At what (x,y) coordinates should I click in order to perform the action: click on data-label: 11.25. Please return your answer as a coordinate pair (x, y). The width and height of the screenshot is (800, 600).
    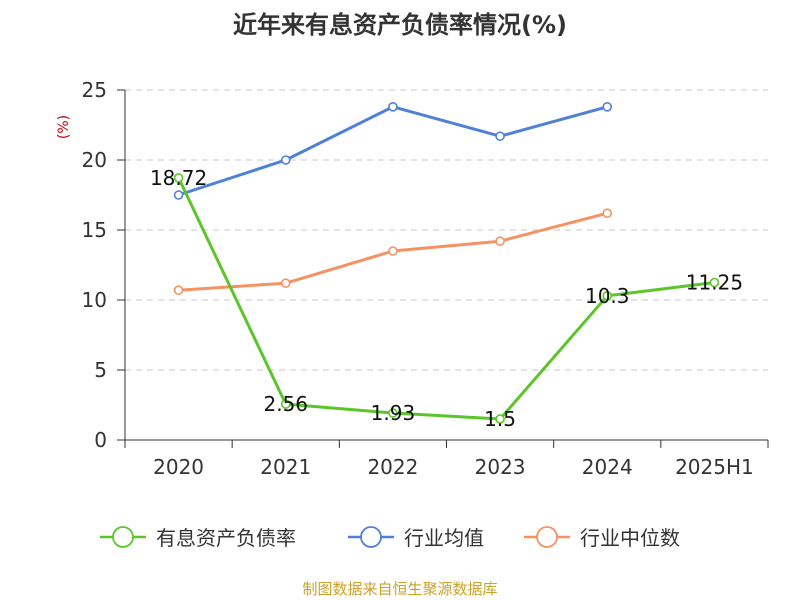
    Looking at the image, I should click on (714, 283).